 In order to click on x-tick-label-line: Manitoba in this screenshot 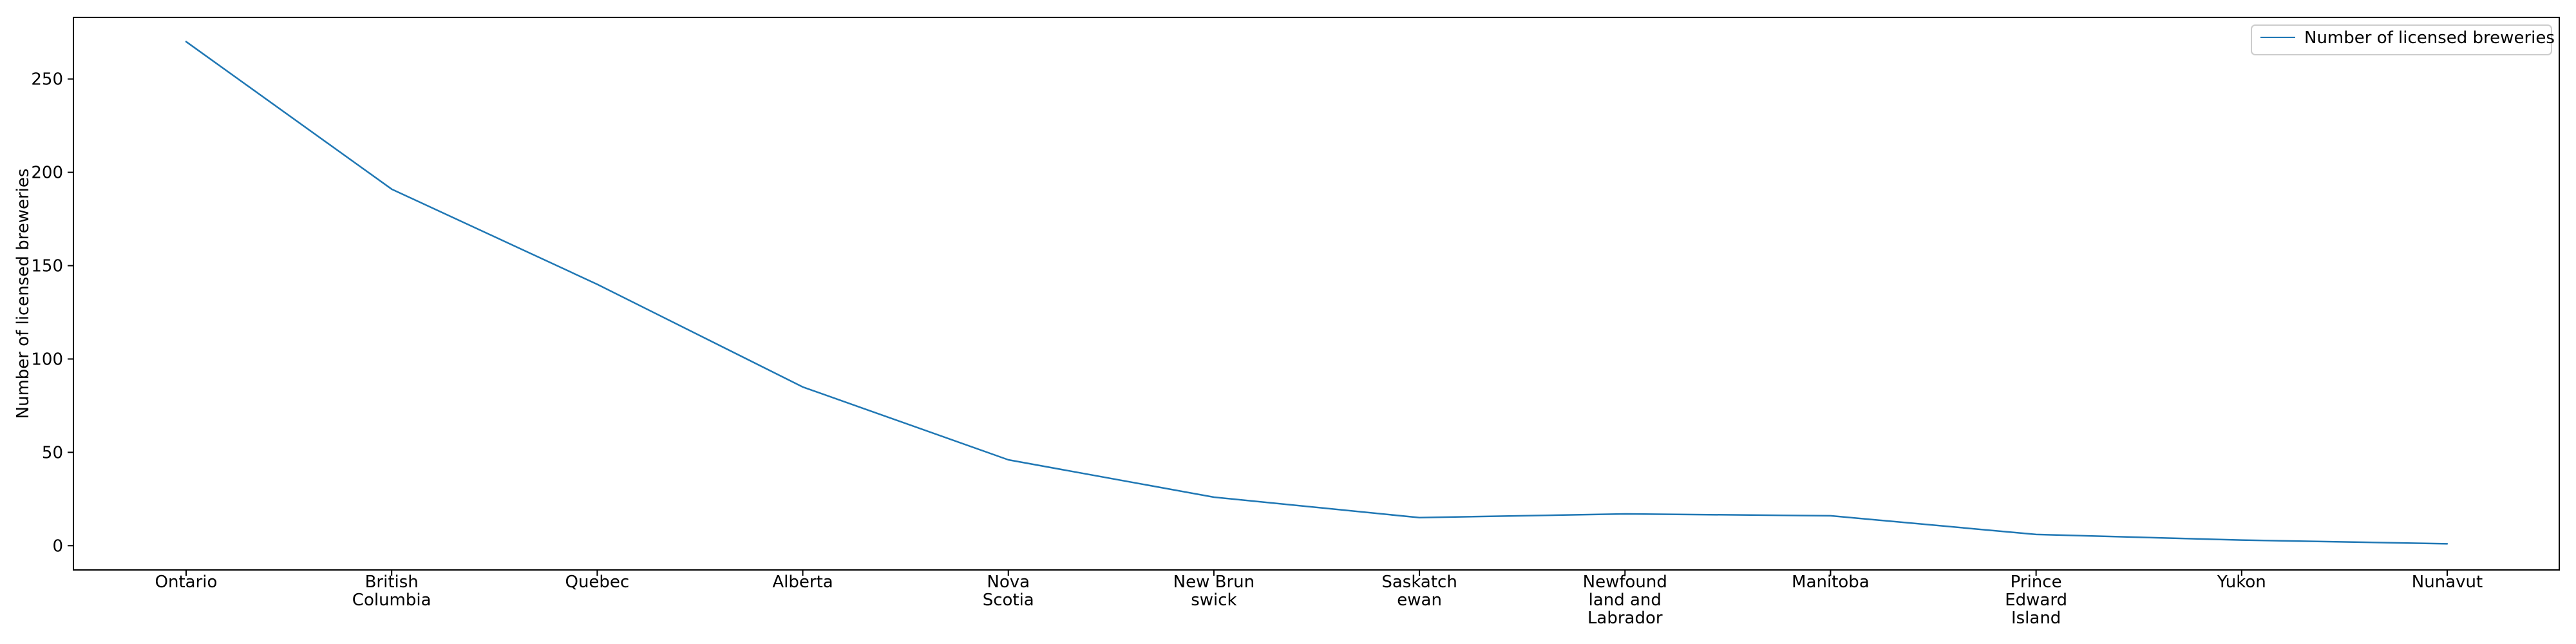, I will do `click(1831, 582)`.